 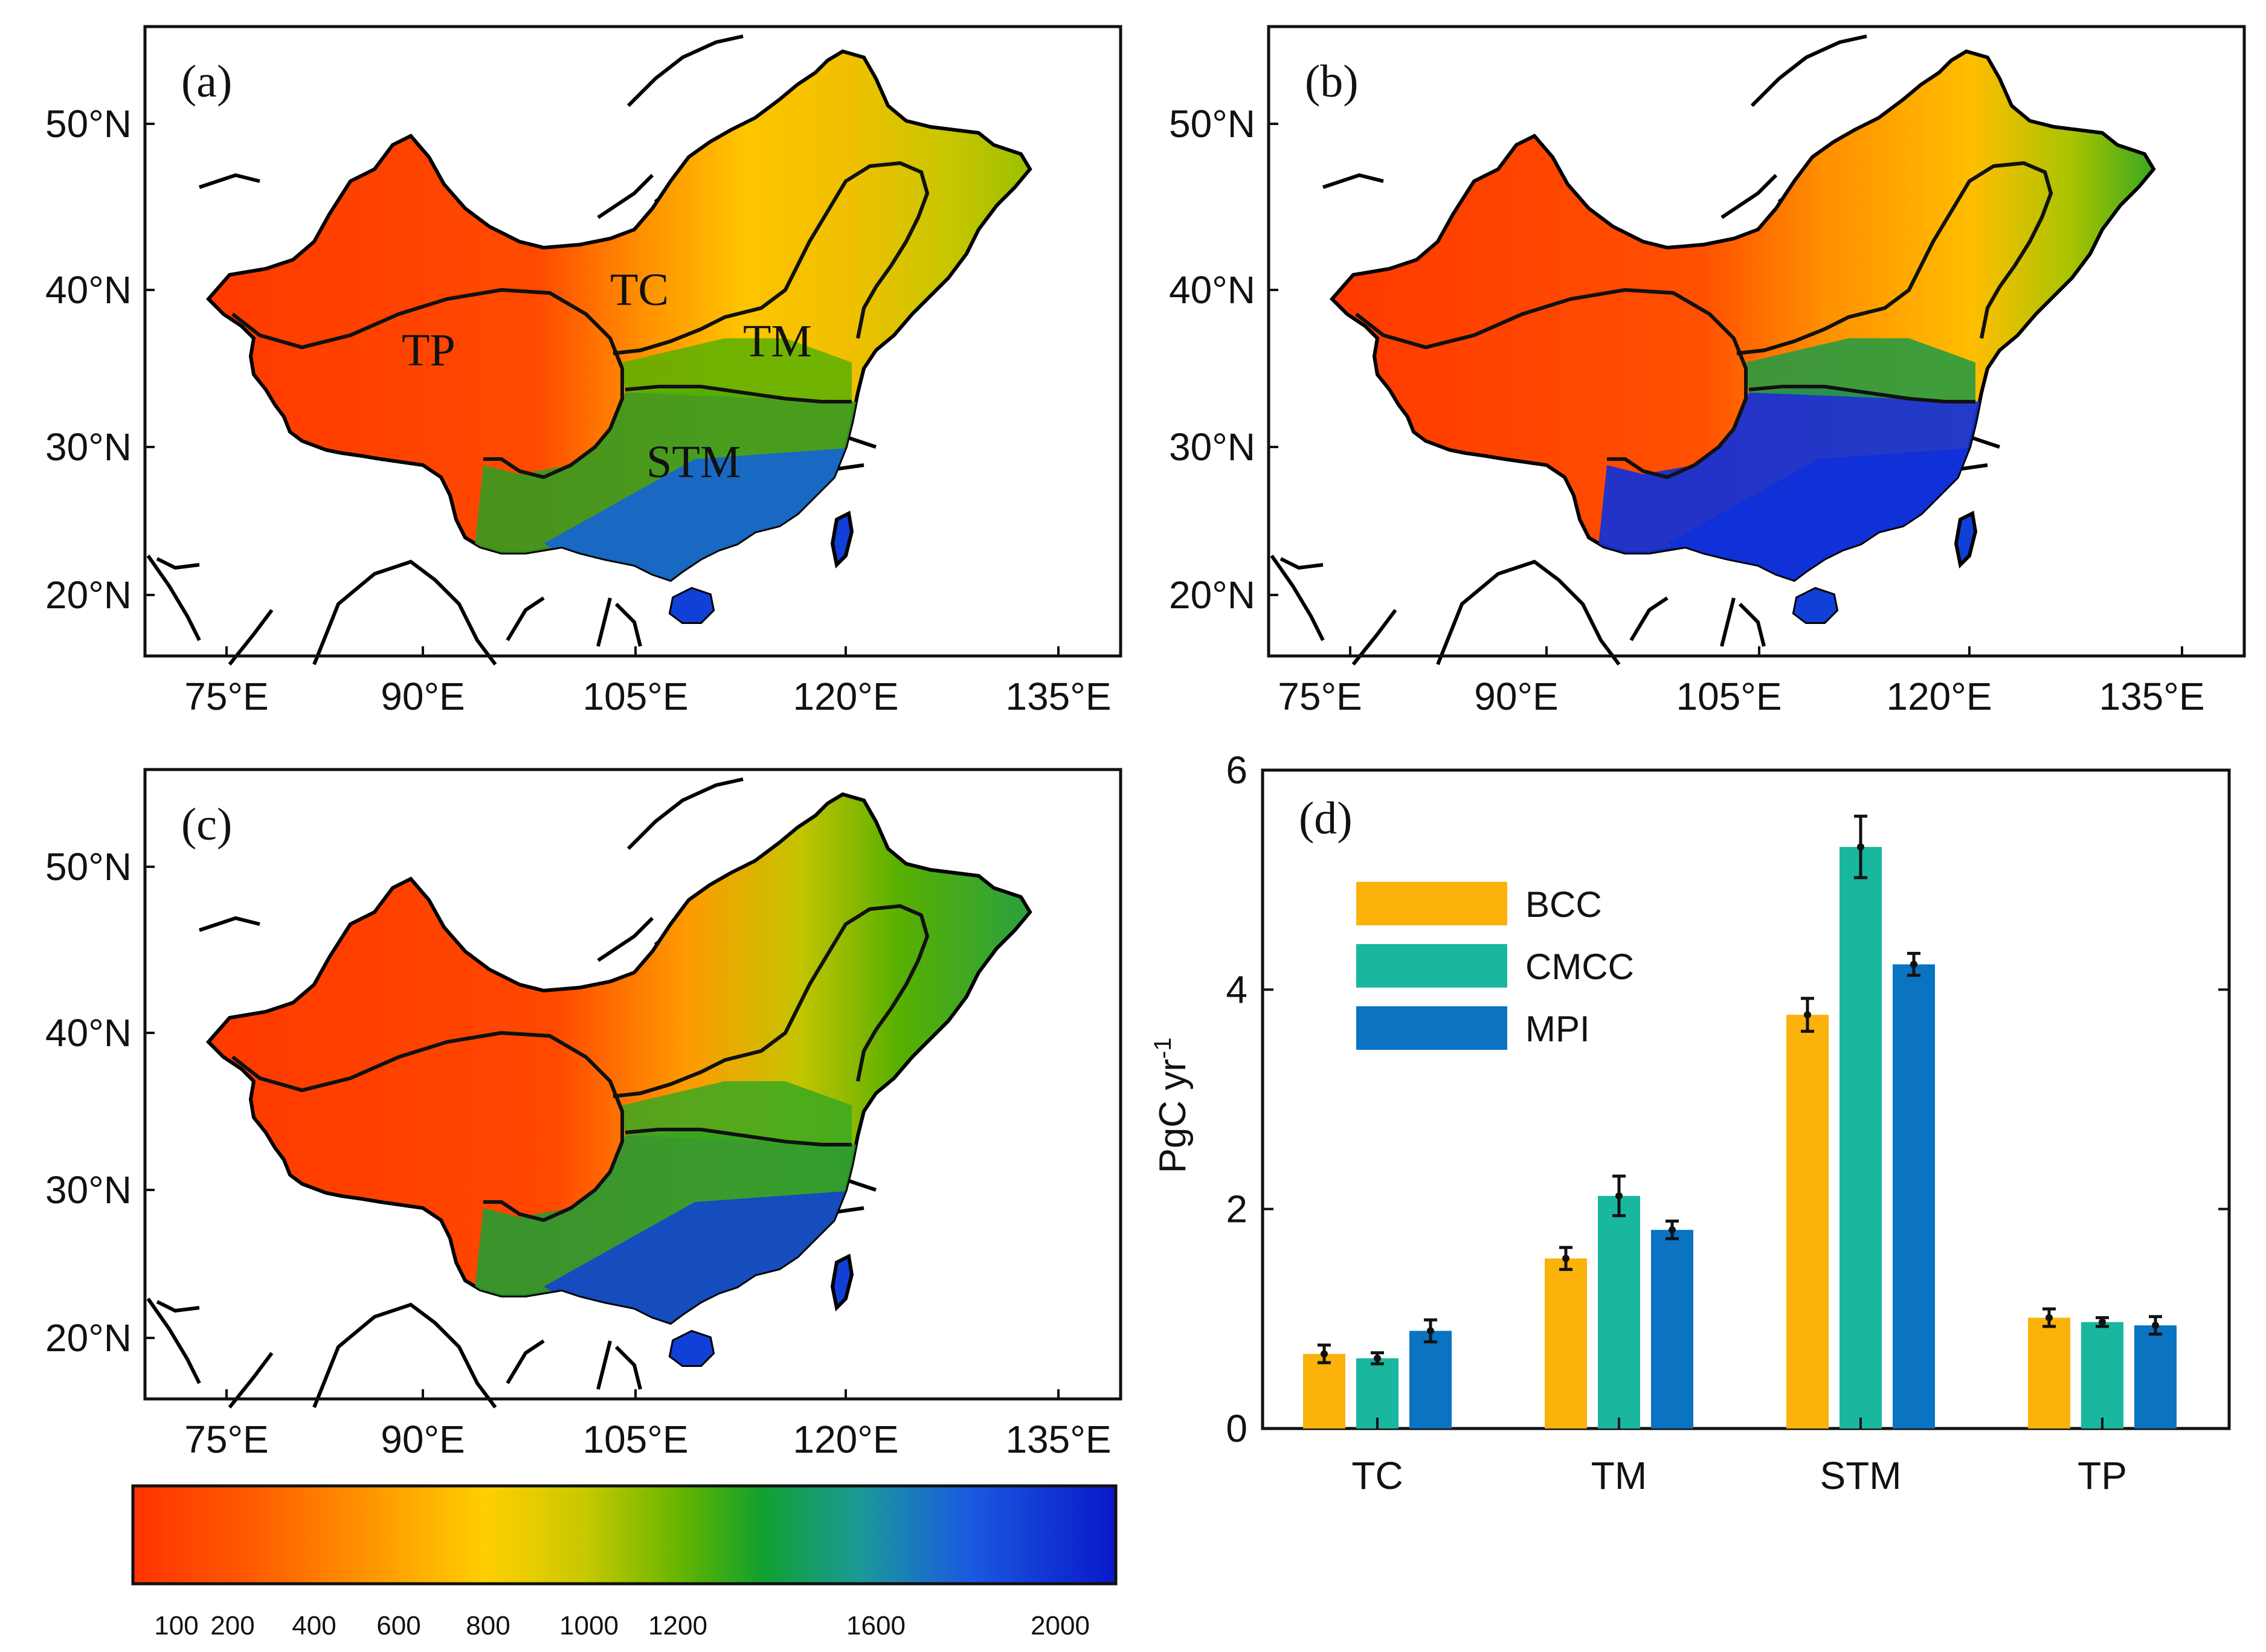 What do you see at coordinates (777, 341) in the screenshot?
I see `region-label-tm: TM` at bounding box center [777, 341].